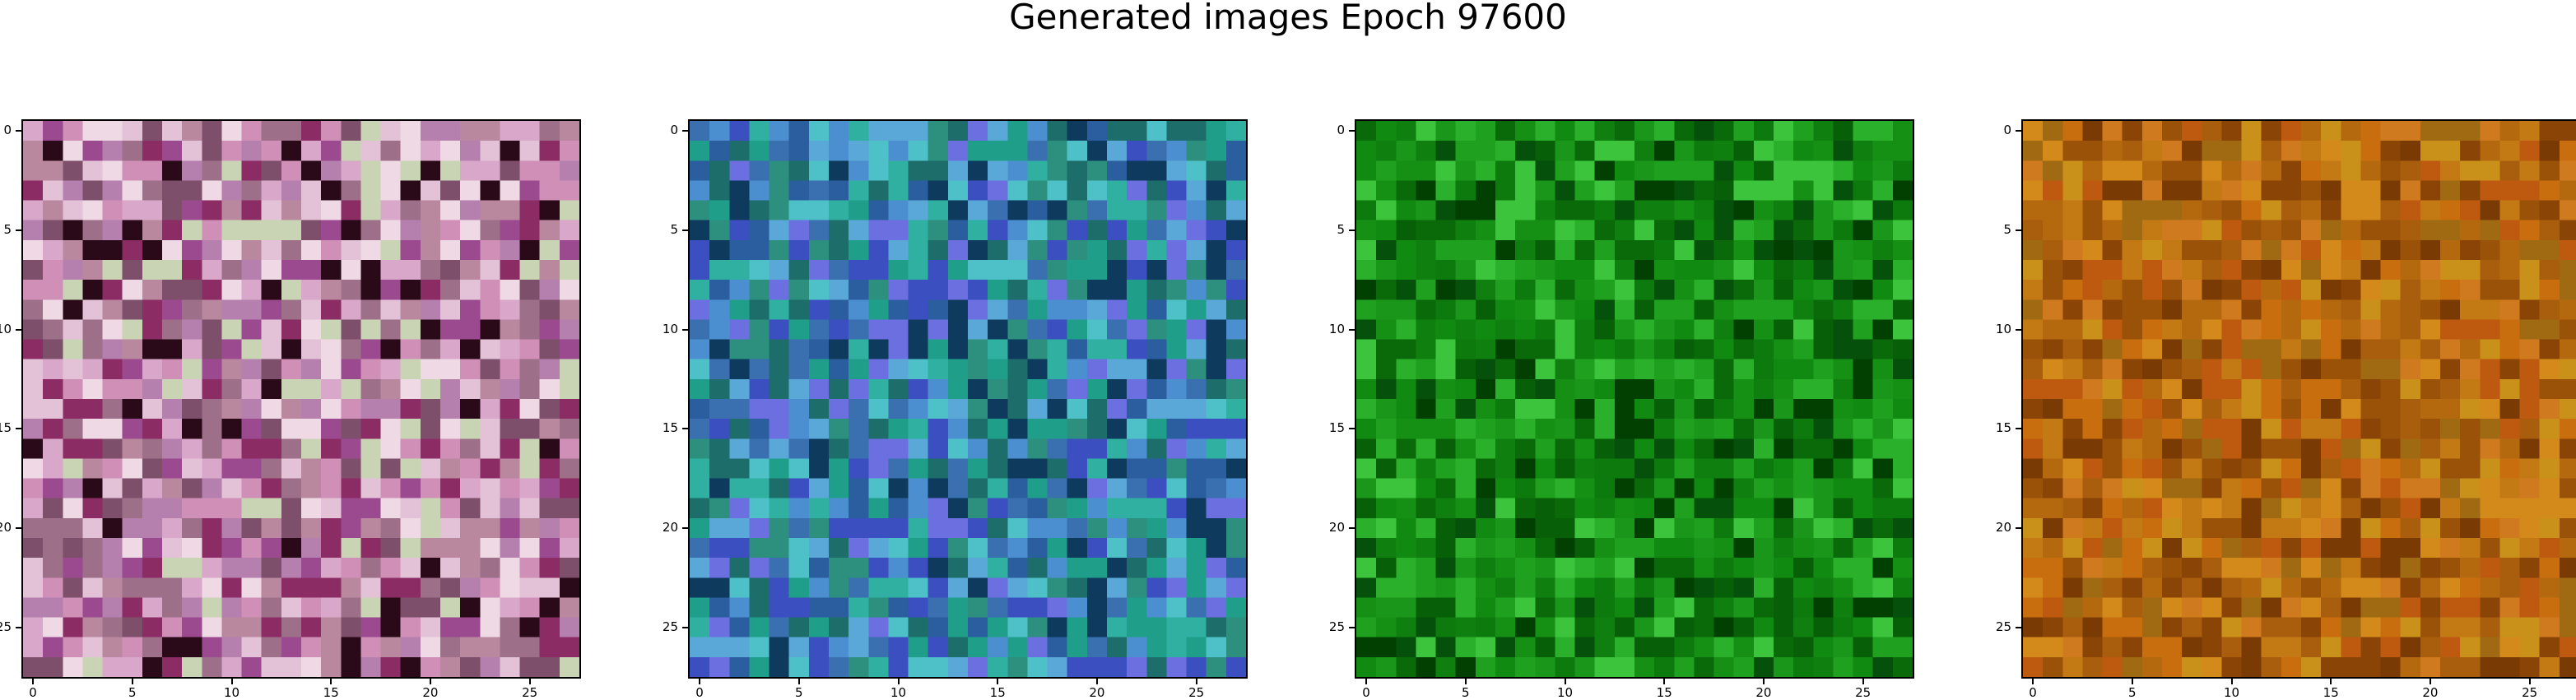  I want to click on x-tick-mark, so click(898, 681).